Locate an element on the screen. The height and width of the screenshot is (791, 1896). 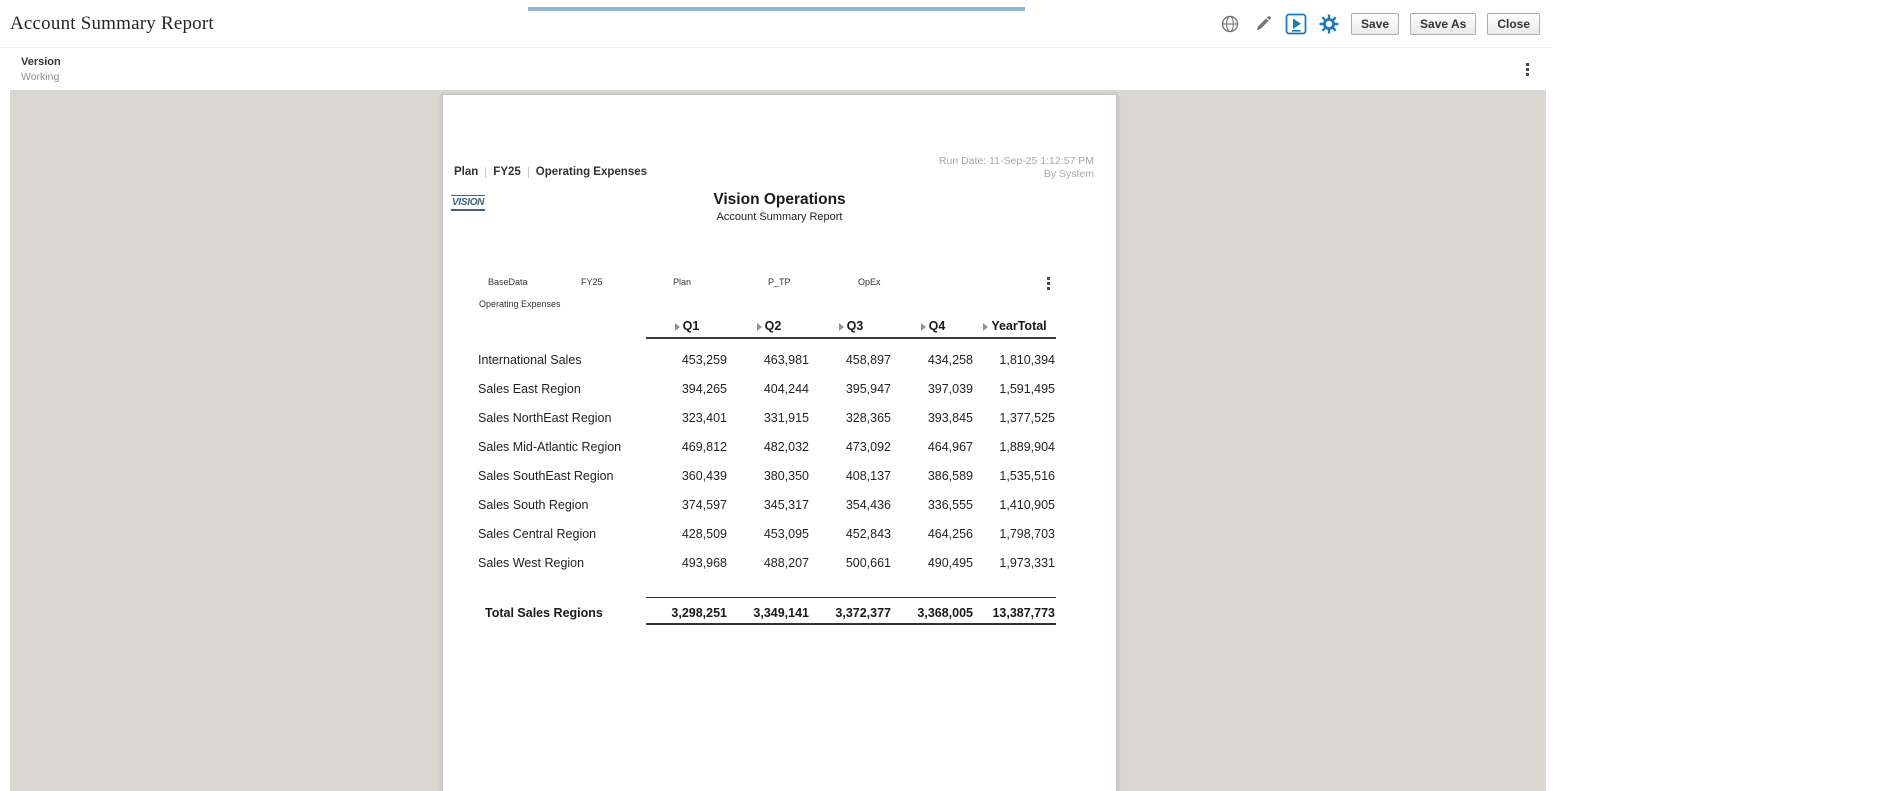
cell-value: 336,555 is located at coordinates (950, 504).